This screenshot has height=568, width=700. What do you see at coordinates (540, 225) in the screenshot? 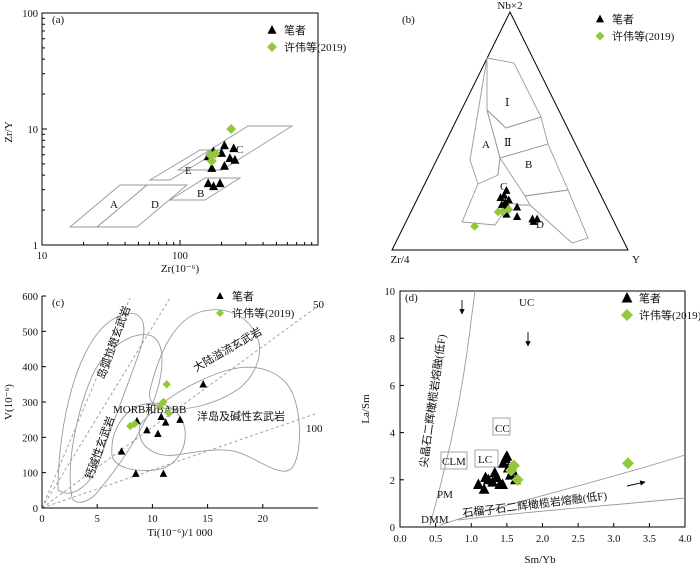
I see `panel-b-field-d-label: D` at bounding box center [540, 225].